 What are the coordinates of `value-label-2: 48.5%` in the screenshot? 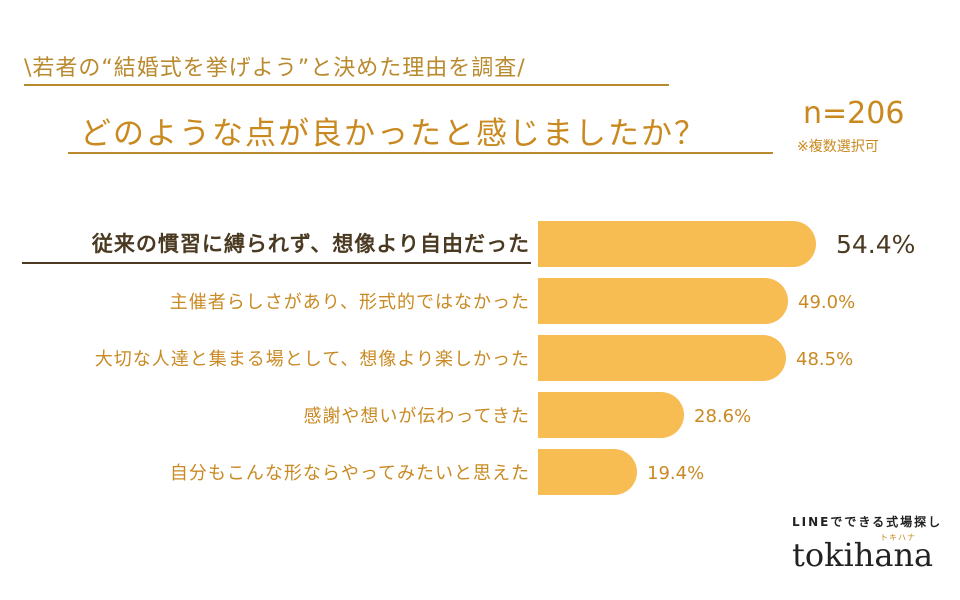 It's located at (824, 359).